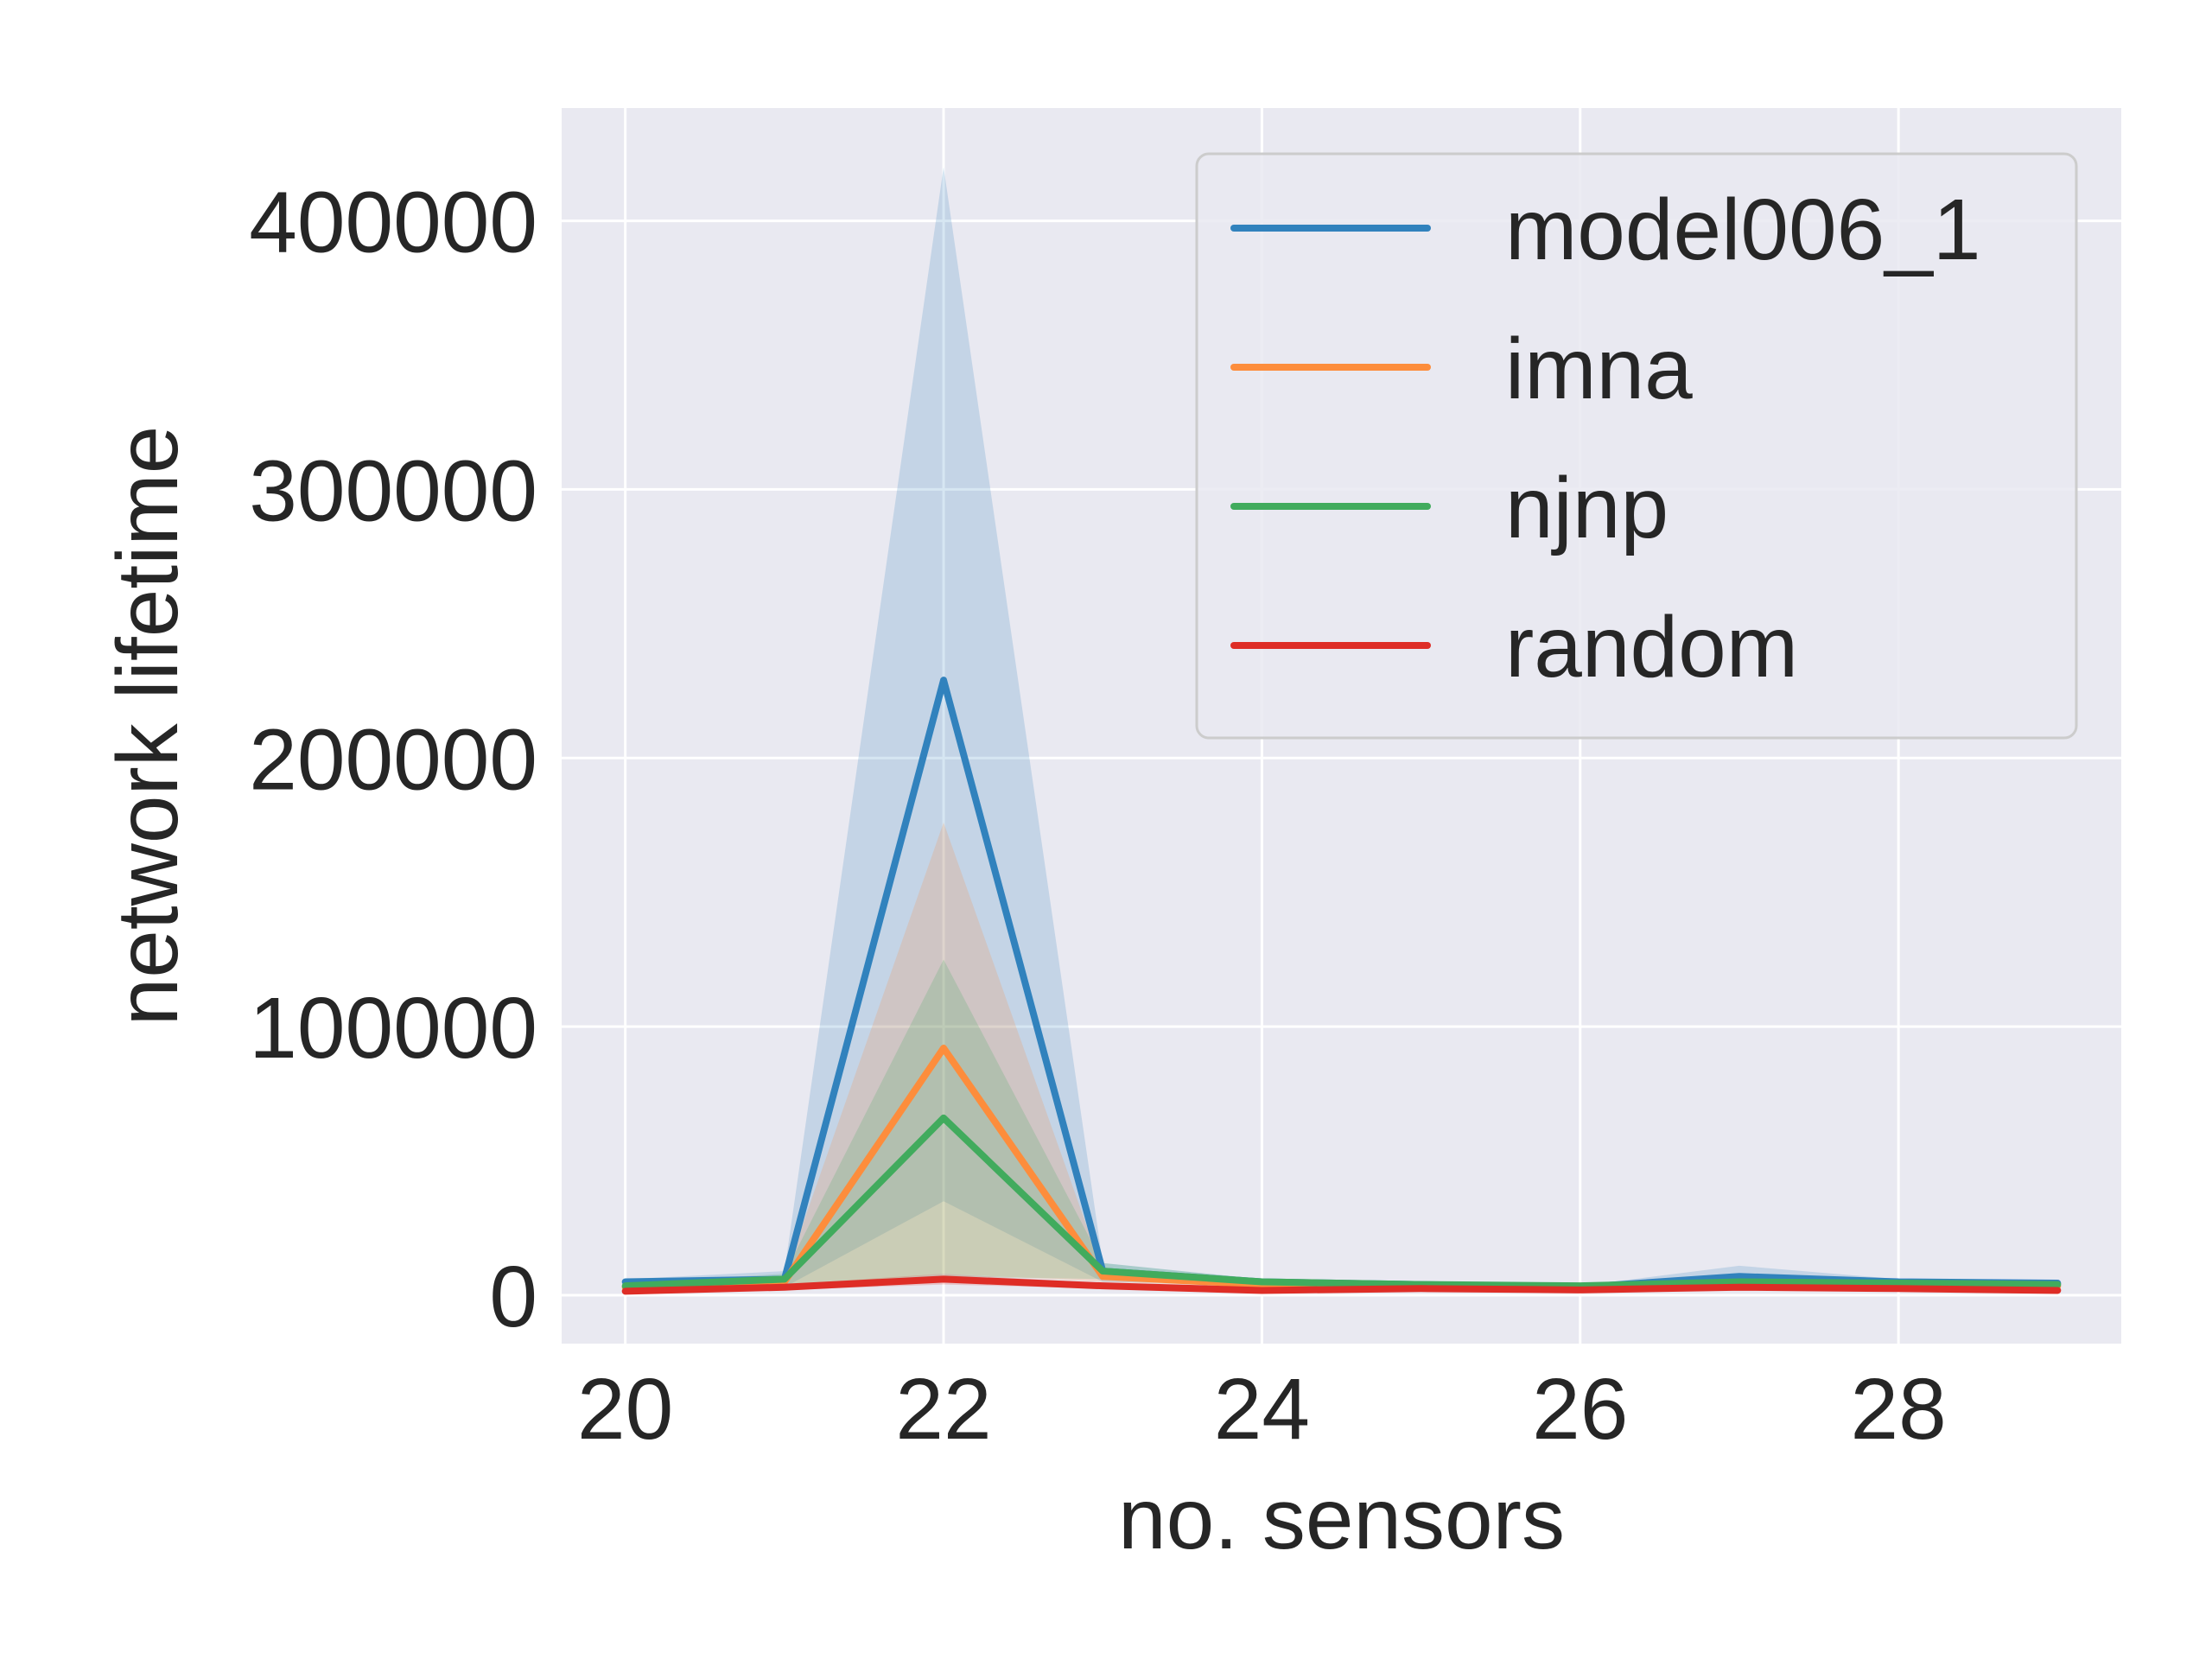  What do you see at coordinates (1587, 508) in the screenshot?
I see `legend-label-njnp: njnp` at bounding box center [1587, 508].